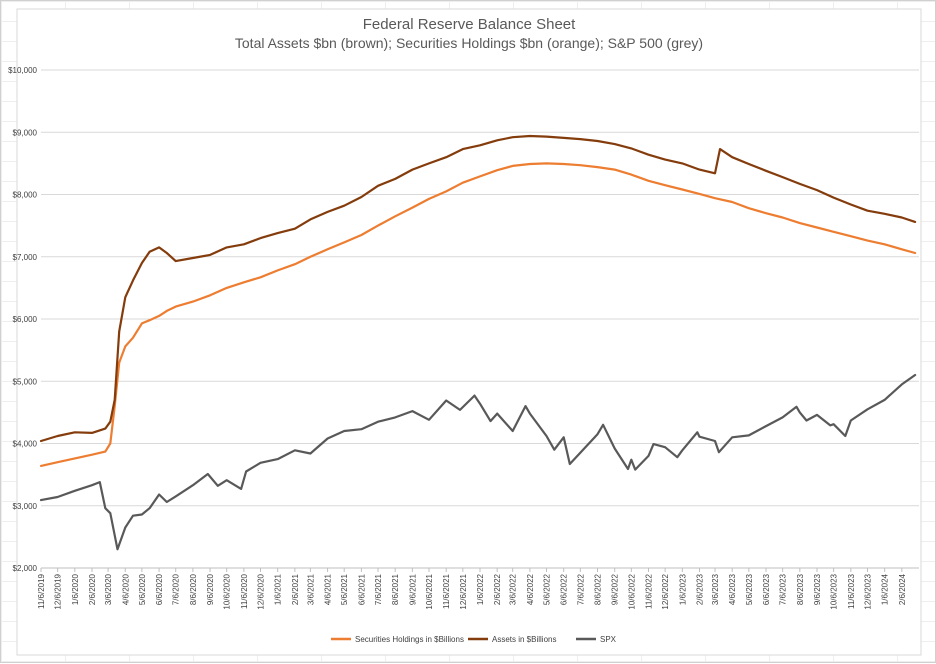 The height and width of the screenshot is (664, 936). What do you see at coordinates (665, 591) in the screenshot?
I see `x-tick-label: 12/6/2022` at bounding box center [665, 591].